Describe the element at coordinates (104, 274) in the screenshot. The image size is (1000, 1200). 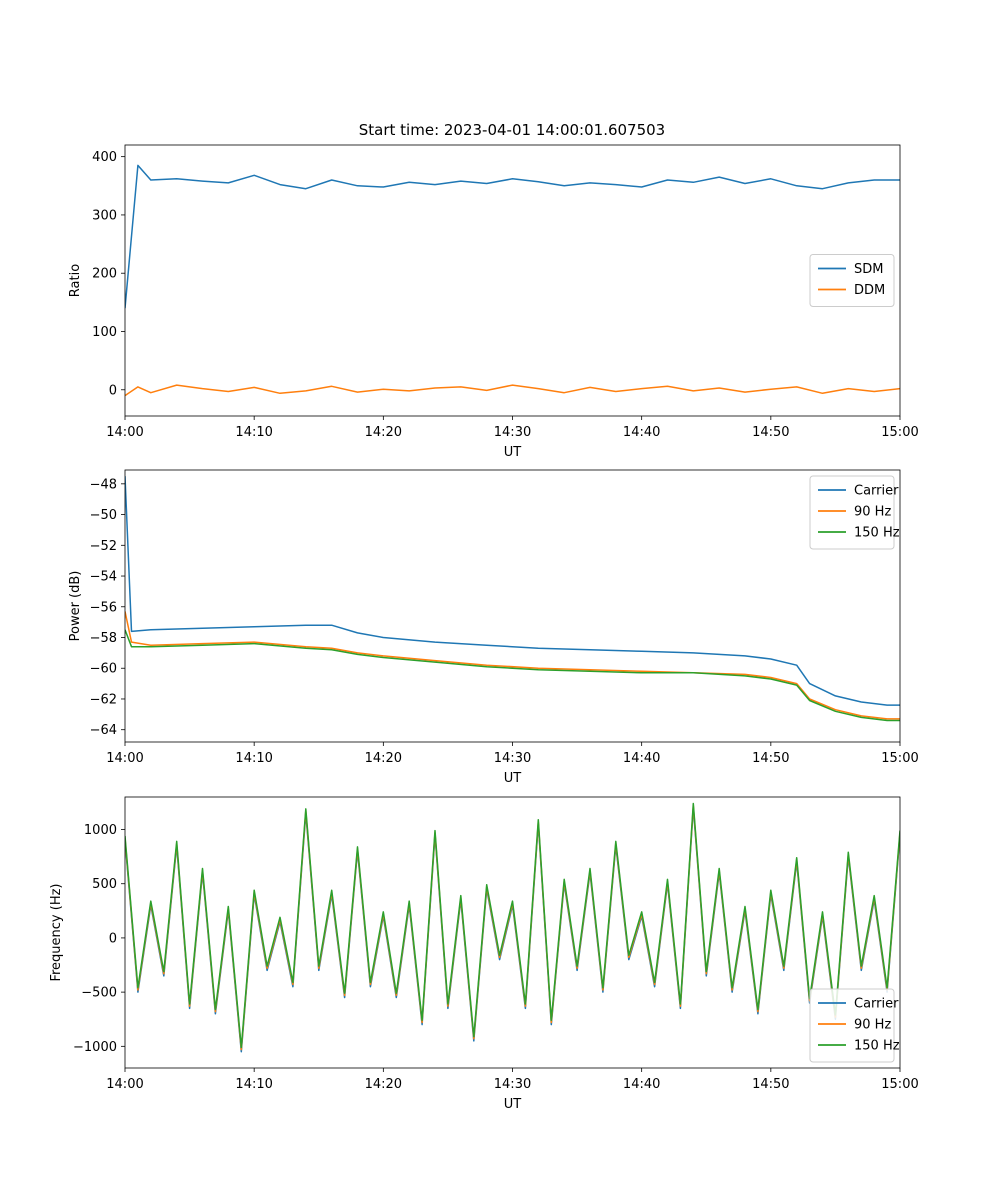
I see `y-tick-label: 200` at that location.